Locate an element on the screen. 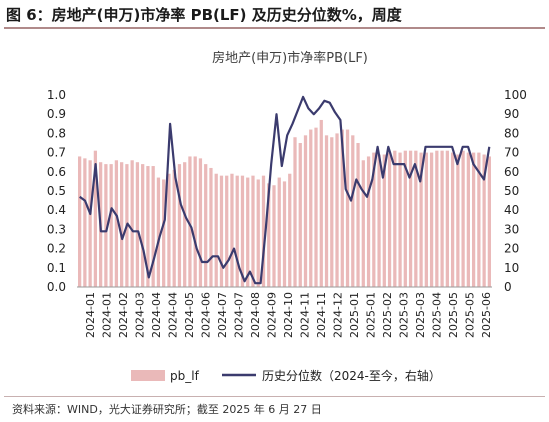 This screenshot has height=422, width=549. x-tick-label: 2024-02 is located at coordinates (123, 315).